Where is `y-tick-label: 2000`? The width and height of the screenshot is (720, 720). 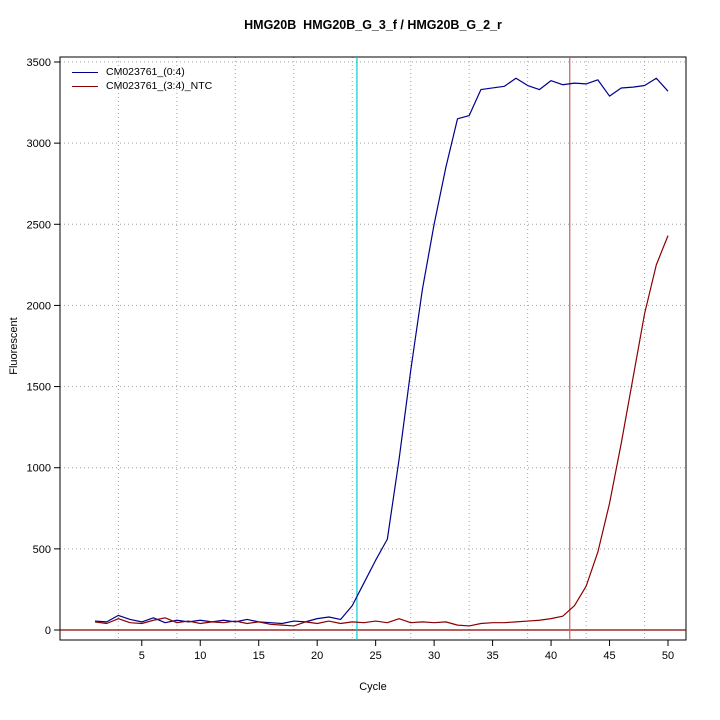 y-tick-label: 2000 is located at coordinates (39, 306).